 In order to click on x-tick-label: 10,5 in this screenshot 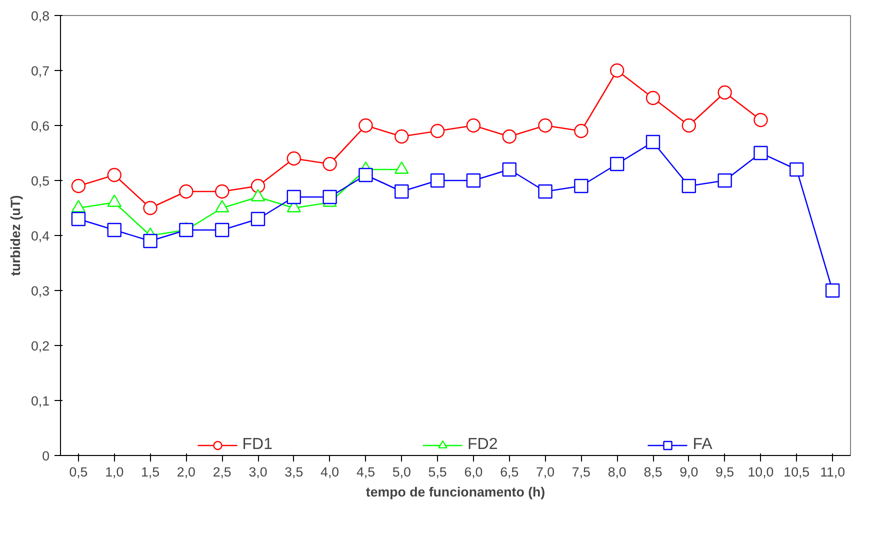, I will do `click(797, 472)`.